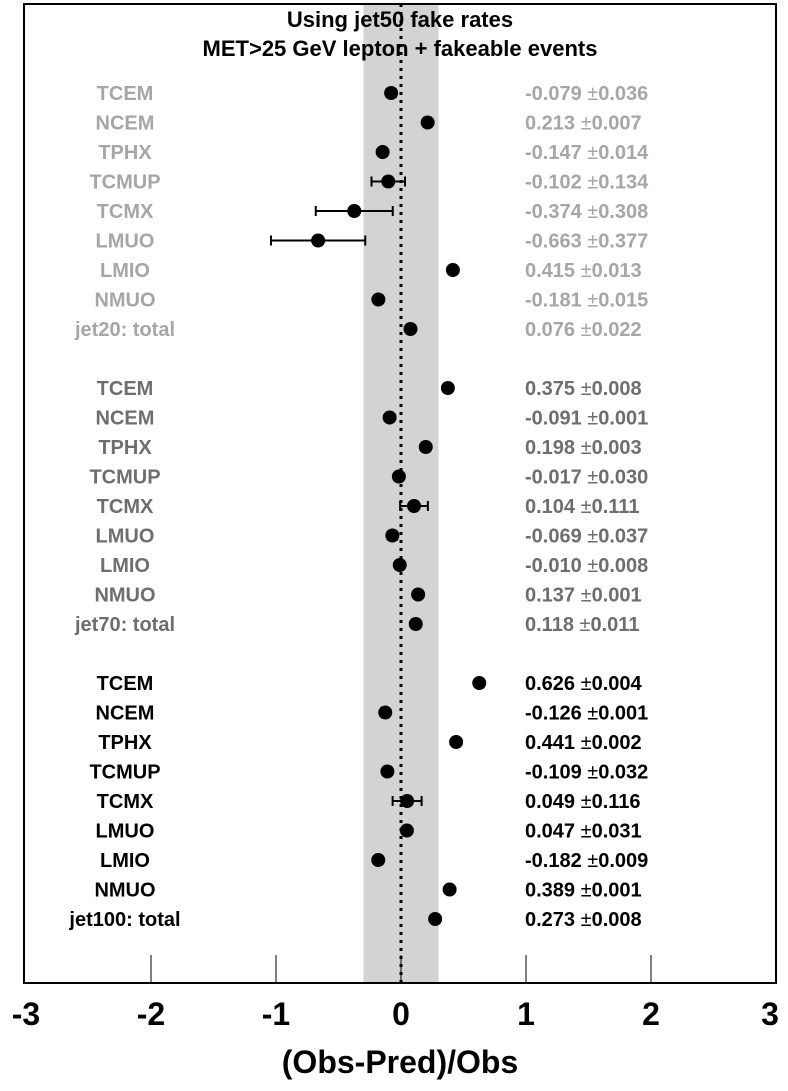 This screenshot has width=788, height=1091. What do you see at coordinates (556, 861) in the screenshot?
I see `jet100-row-6-value: -0.182` at bounding box center [556, 861].